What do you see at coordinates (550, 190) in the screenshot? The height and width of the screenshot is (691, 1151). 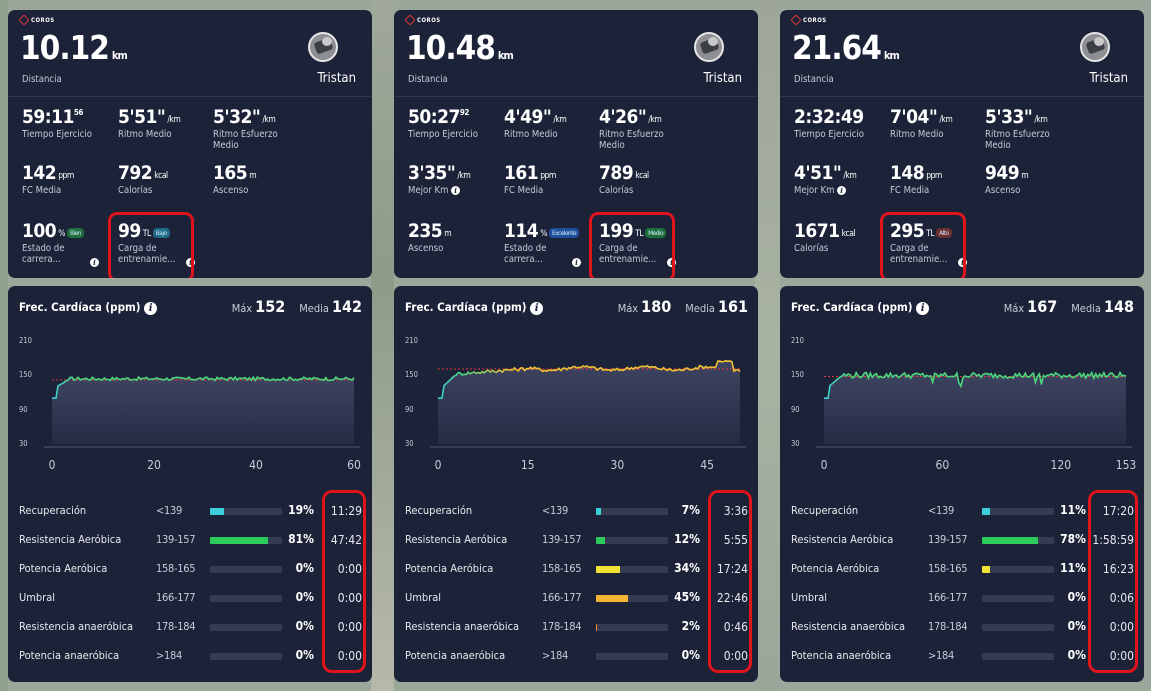 I see `metric-label: FC Media` at bounding box center [550, 190].